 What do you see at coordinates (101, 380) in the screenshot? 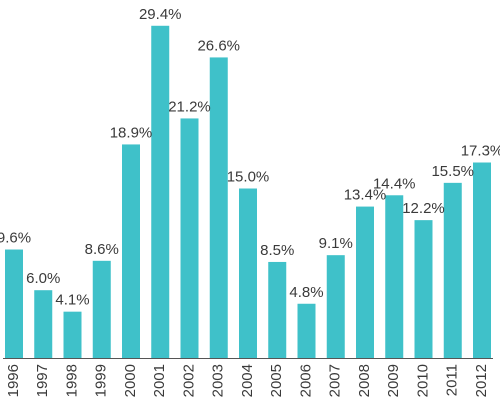
I see `x-tick-label-1999: 1999` at bounding box center [101, 380].